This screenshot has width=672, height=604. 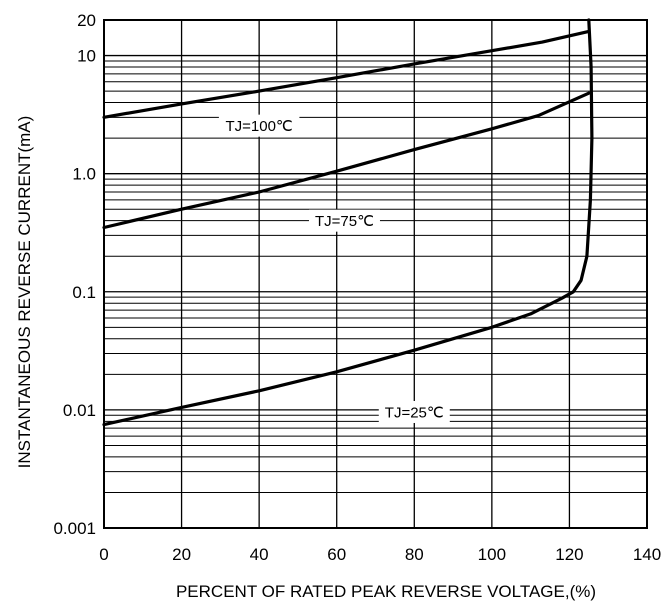 What do you see at coordinates (79, 410) in the screenshot?
I see `y-tick-label: 0.01` at bounding box center [79, 410].